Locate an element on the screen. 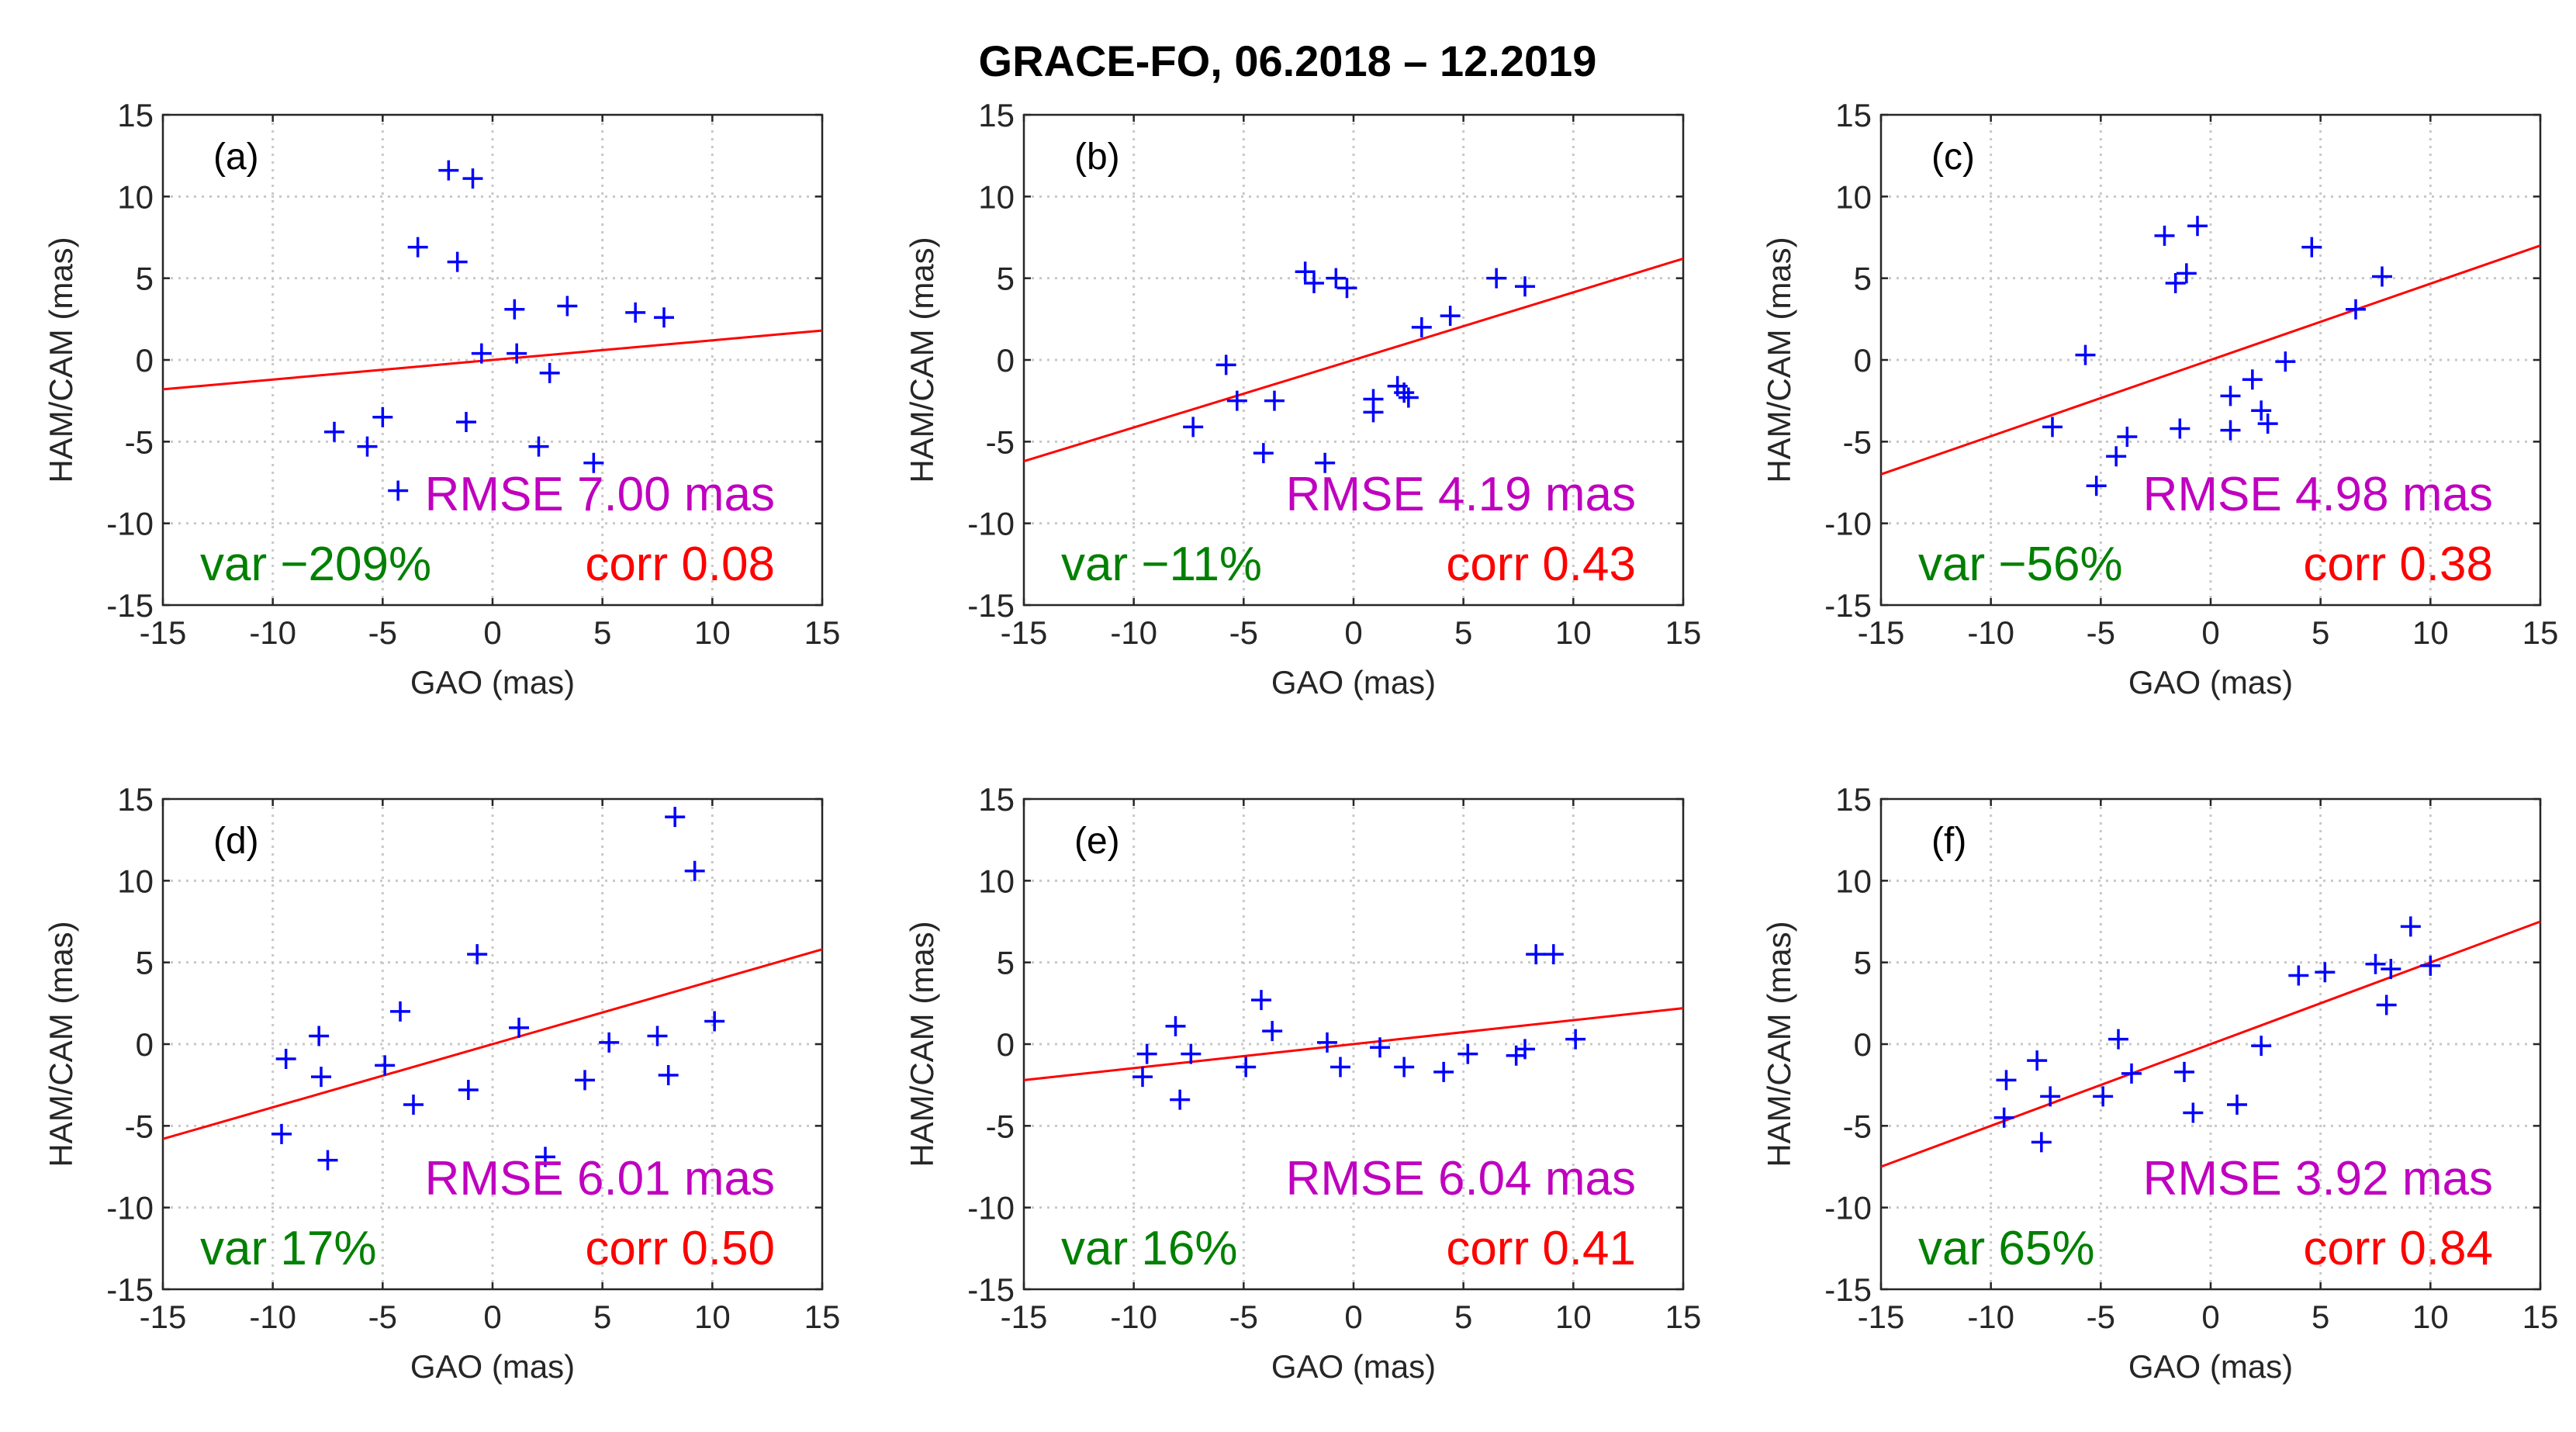  var-text: var 65% is located at coordinates (2006, 1248).